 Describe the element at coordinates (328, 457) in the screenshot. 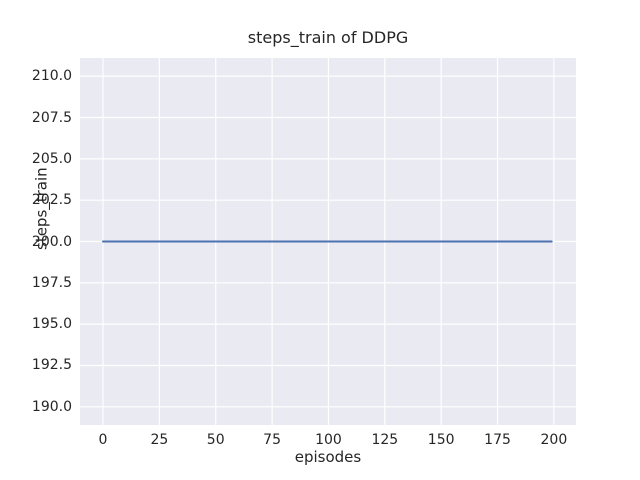

I see `x-axis-label: episodes` at that location.